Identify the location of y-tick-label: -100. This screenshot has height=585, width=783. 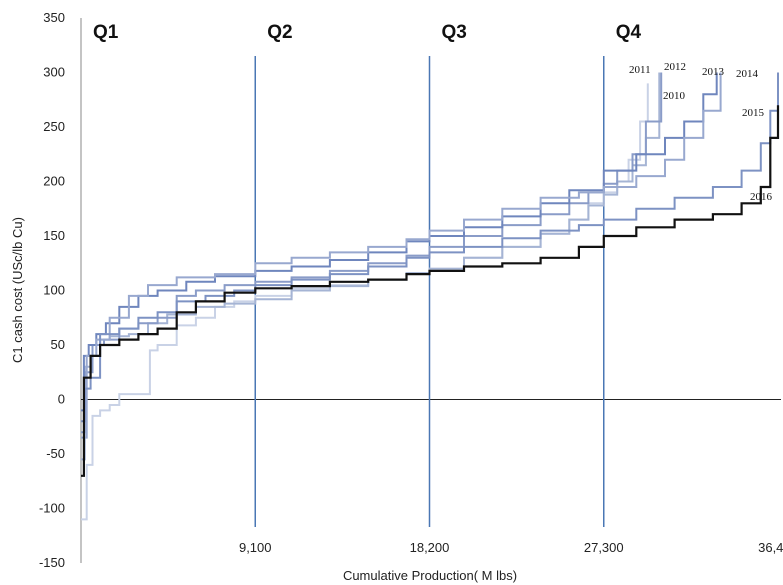
(52, 508).